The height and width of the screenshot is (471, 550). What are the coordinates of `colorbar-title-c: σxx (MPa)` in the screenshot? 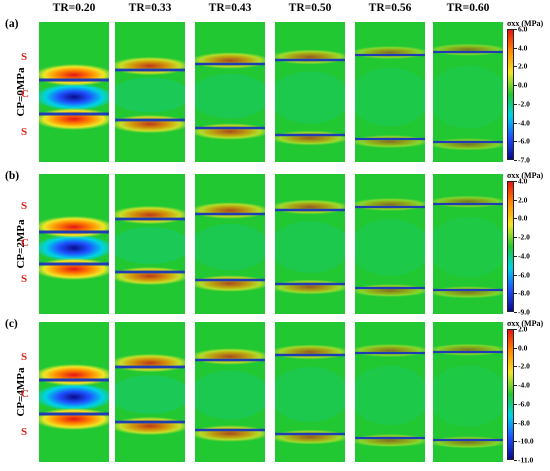 It's located at (525, 323).